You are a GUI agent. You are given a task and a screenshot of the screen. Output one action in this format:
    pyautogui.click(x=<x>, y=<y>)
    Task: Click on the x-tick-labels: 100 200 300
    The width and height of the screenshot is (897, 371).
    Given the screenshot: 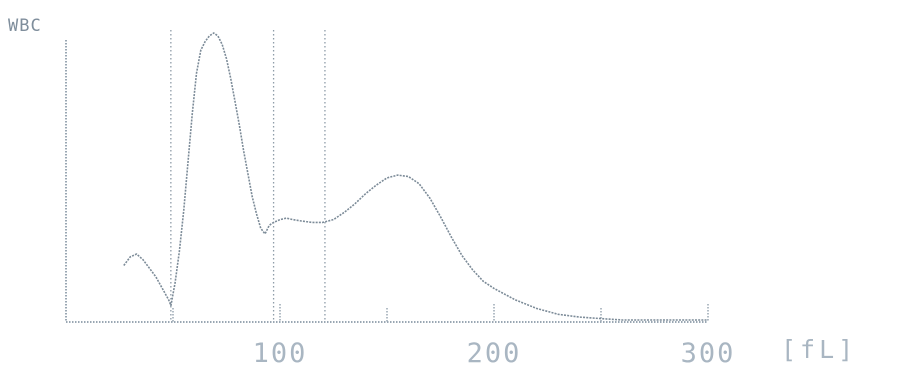 What is the action you would take?
    pyautogui.click(x=494, y=353)
    